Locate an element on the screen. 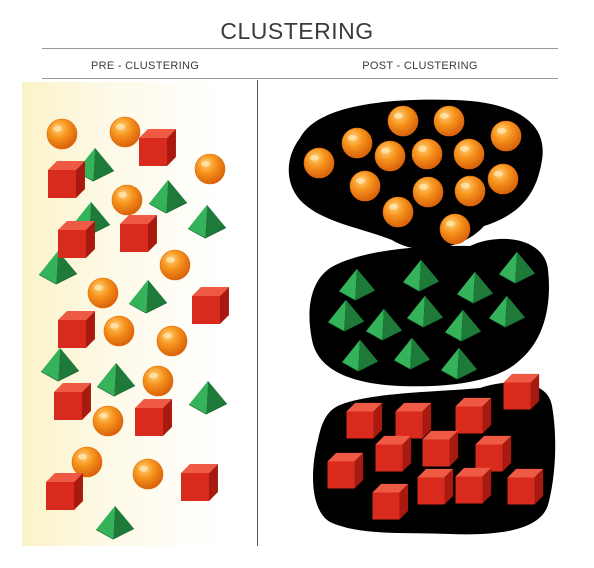 The image size is (594, 568). post-clustering-heading: POST - CLUSTERING is located at coordinates (420, 66).